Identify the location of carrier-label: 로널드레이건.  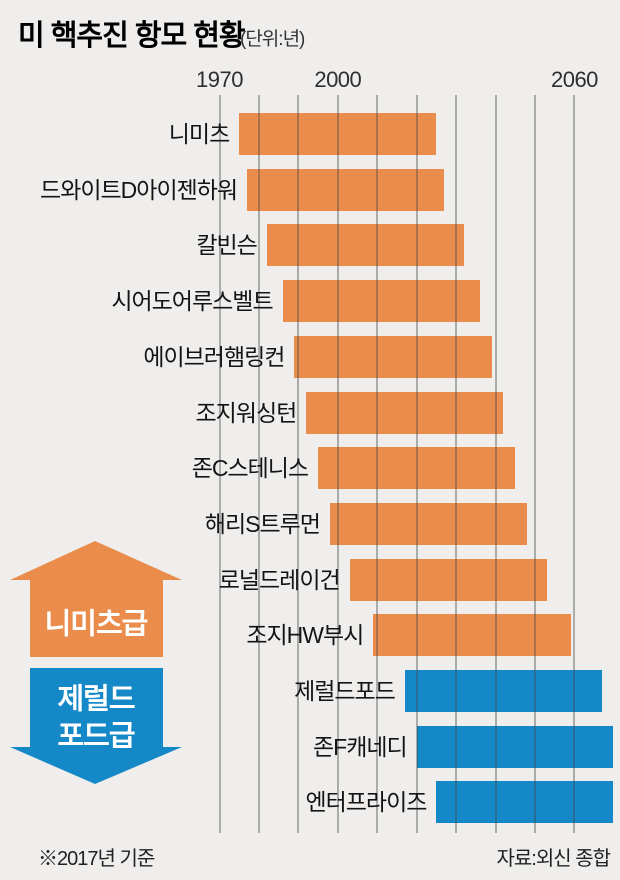
(279, 579).